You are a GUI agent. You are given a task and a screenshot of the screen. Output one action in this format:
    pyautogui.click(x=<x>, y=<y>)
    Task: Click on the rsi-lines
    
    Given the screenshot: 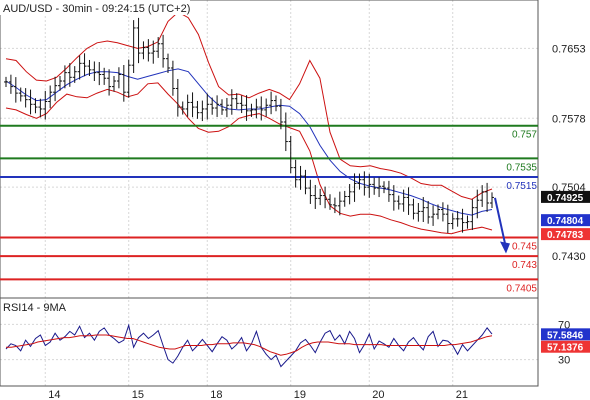 What is the action you would take?
    pyautogui.click(x=249, y=345)
    